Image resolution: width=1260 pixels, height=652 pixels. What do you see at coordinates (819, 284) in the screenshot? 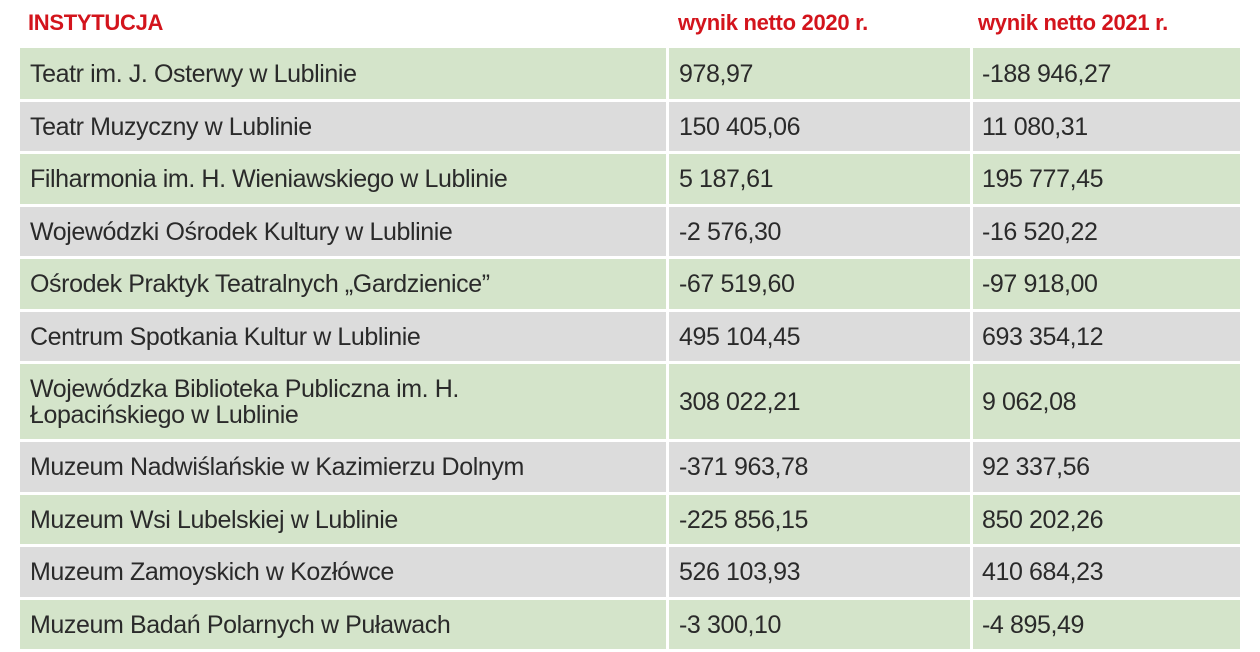
I see `net-2020-value: -67 519,60` at bounding box center [819, 284].